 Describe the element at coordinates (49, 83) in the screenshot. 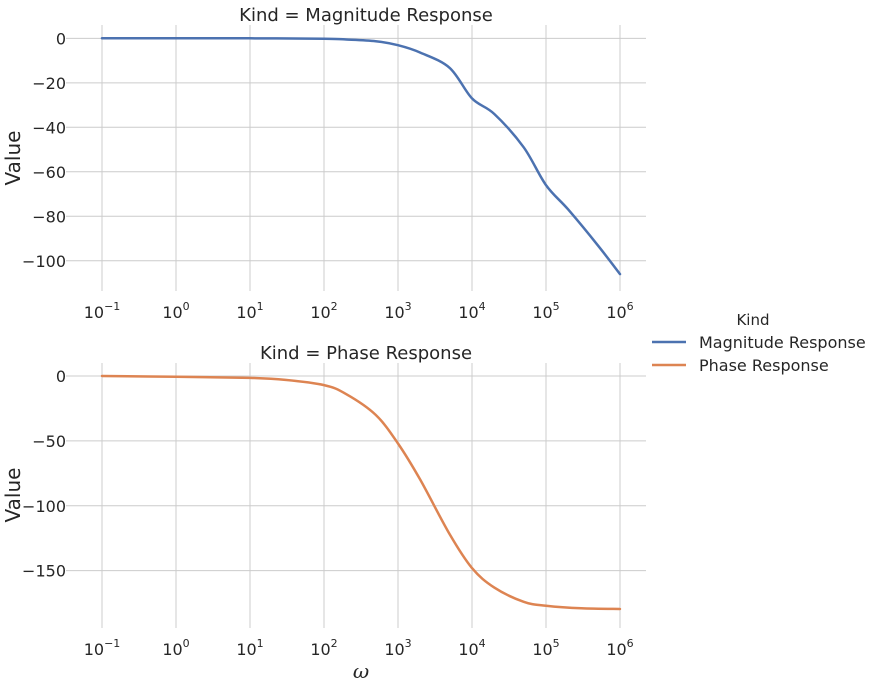

I see `y-tick-label: −20` at that location.